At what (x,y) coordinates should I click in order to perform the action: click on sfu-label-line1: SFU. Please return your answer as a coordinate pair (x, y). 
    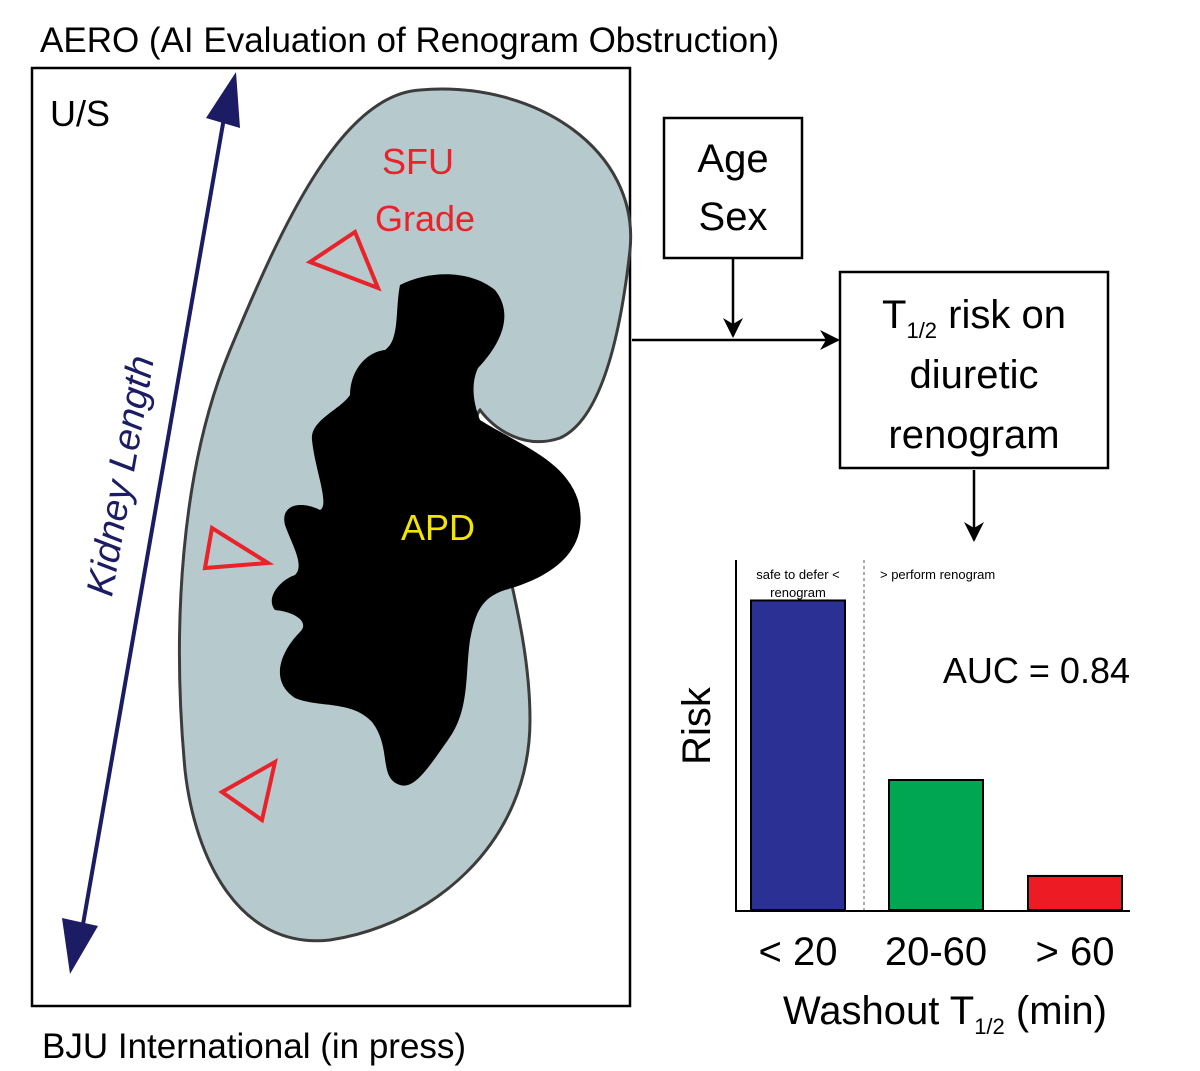
    Looking at the image, I should click on (418, 161).